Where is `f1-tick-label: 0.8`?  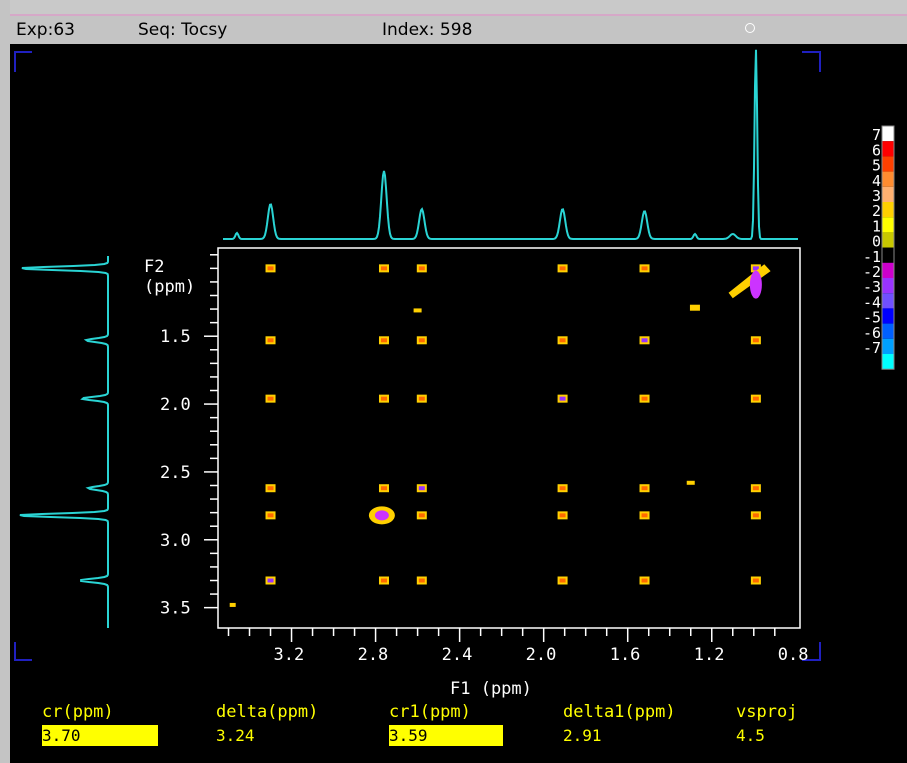
f1-tick-label: 0.8 is located at coordinates (793, 655).